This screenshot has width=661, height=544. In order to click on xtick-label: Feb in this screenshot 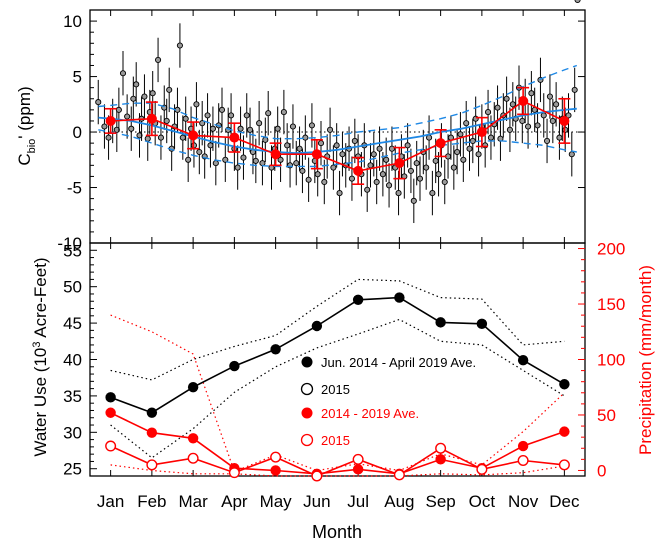, I will do `click(151, 501)`.